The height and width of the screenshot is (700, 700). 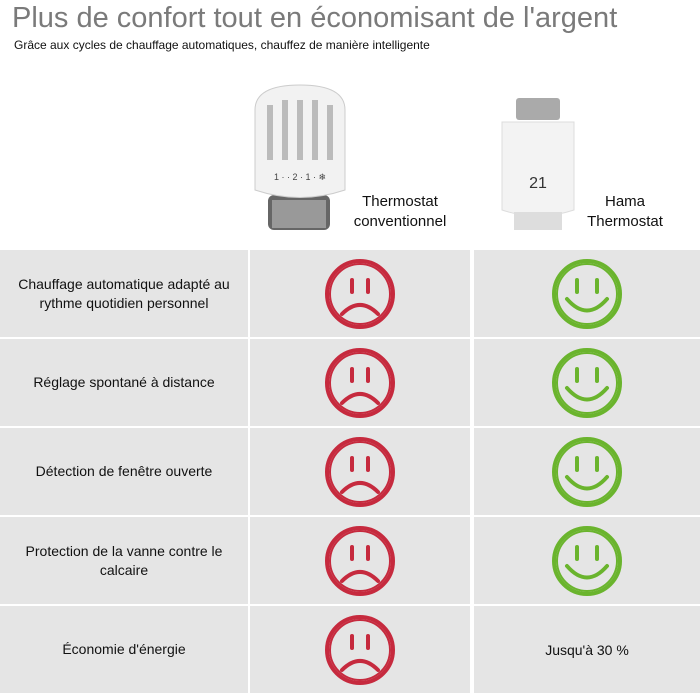 I want to click on table-row: Réglage spontané à distance, so click(x=350, y=382).